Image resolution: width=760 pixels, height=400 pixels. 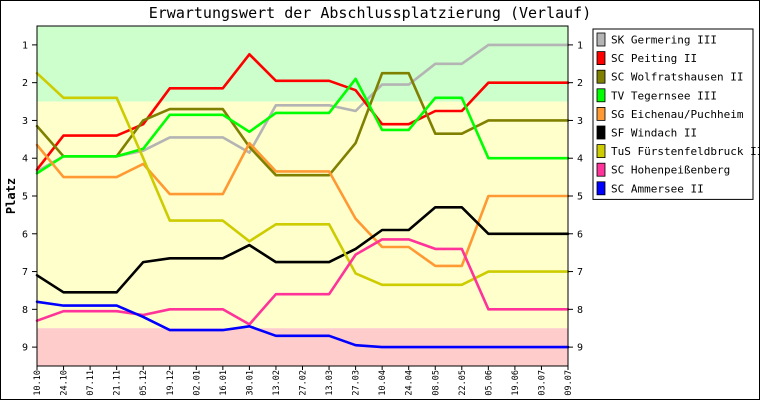 I want to click on legend-label: SC Peiting II, so click(x=654, y=58).